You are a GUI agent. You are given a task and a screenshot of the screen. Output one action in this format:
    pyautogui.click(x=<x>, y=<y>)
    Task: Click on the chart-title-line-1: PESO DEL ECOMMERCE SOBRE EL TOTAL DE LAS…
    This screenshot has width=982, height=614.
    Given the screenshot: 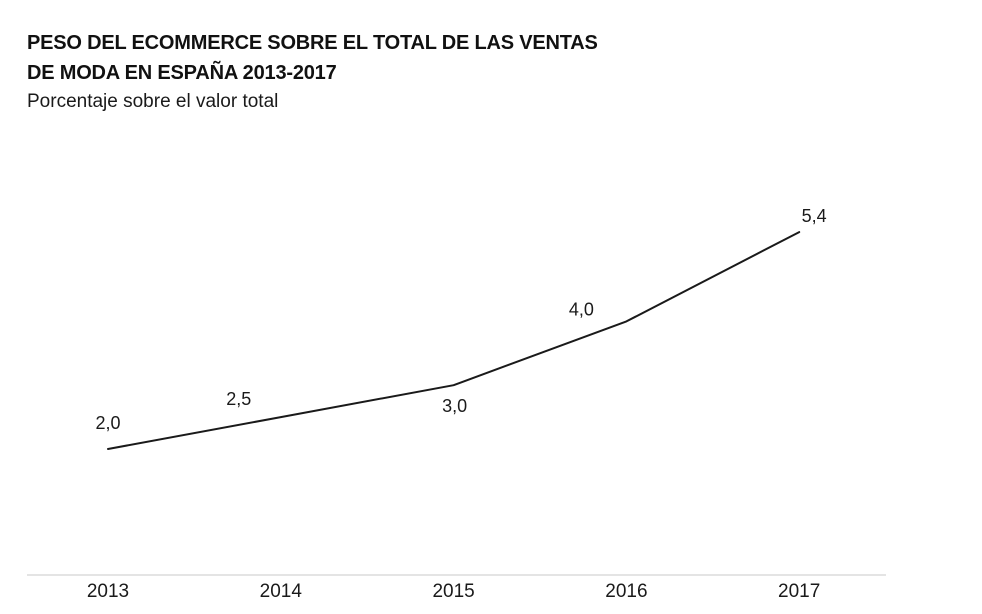 What is the action you would take?
    pyautogui.click(x=312, y=43)
    